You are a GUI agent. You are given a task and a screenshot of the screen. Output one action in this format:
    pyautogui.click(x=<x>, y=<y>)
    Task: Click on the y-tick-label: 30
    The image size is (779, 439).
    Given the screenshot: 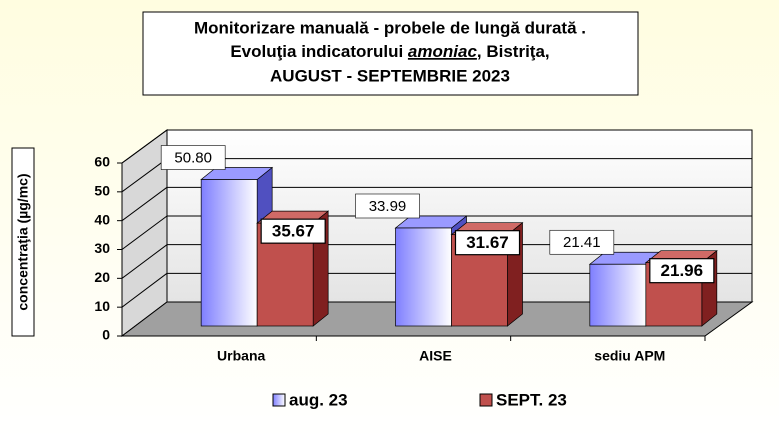 What is the action you would take?
    pyautogui.click(x=102, y=248)
    